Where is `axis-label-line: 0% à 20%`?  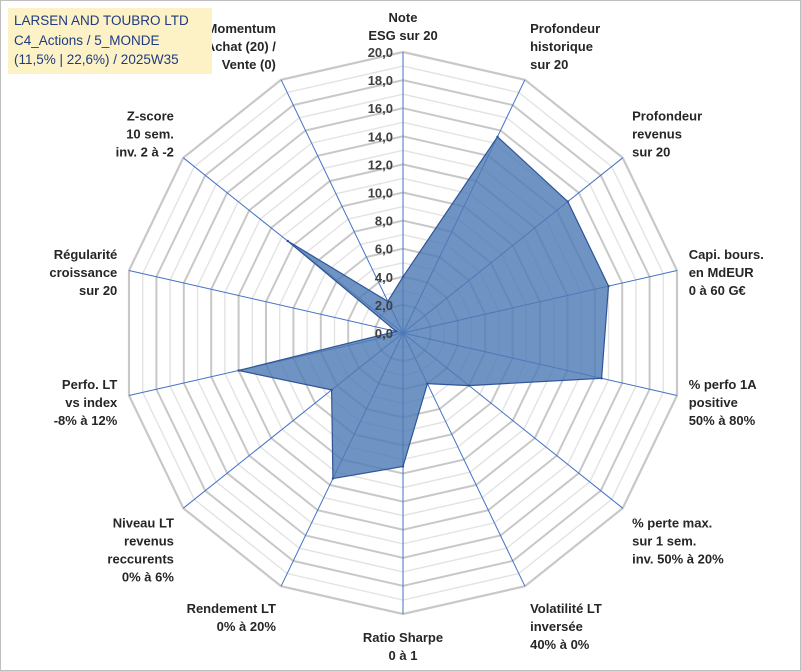
axis-label-line: 0% à 20% is located at coordinates (247, 626).